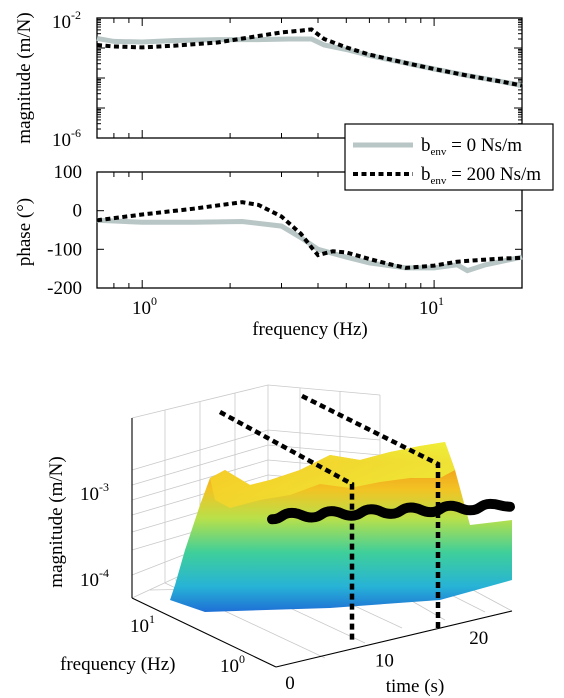  Describe the element at coordinates (144, 306) in the screenshot. I see `phase-xtick-1: 10⁰` at that location.